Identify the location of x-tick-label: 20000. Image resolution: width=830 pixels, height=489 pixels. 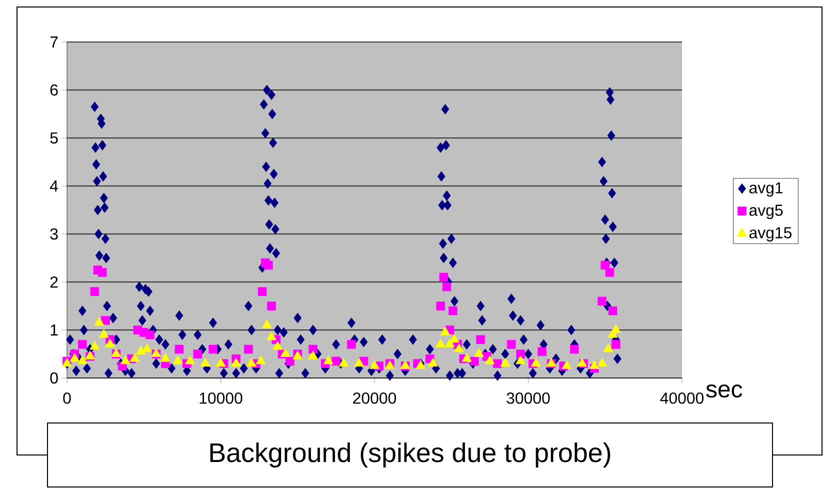
(374, 398).